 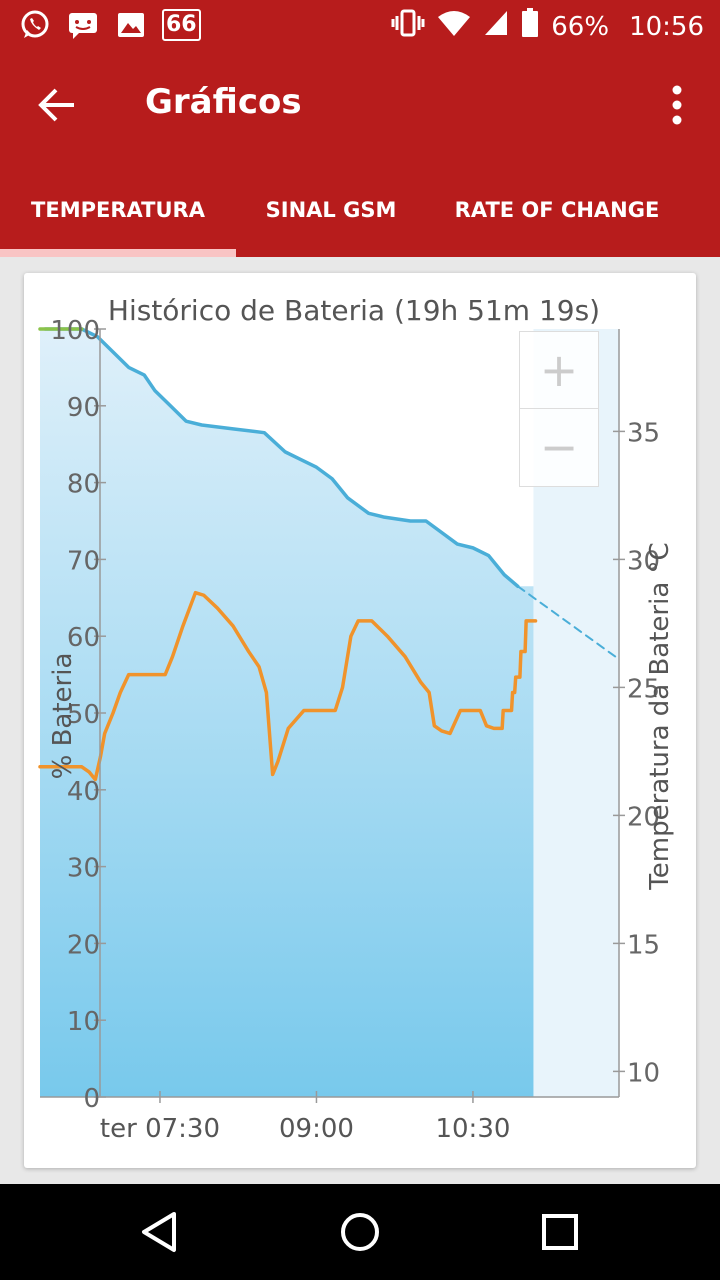 I want to click on tab-label: SINAL GSM, so click(x=331, y=209).